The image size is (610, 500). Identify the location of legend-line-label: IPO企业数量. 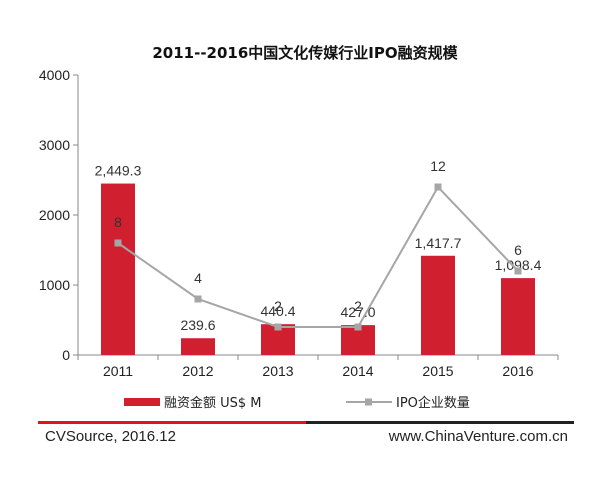
(433, 403).